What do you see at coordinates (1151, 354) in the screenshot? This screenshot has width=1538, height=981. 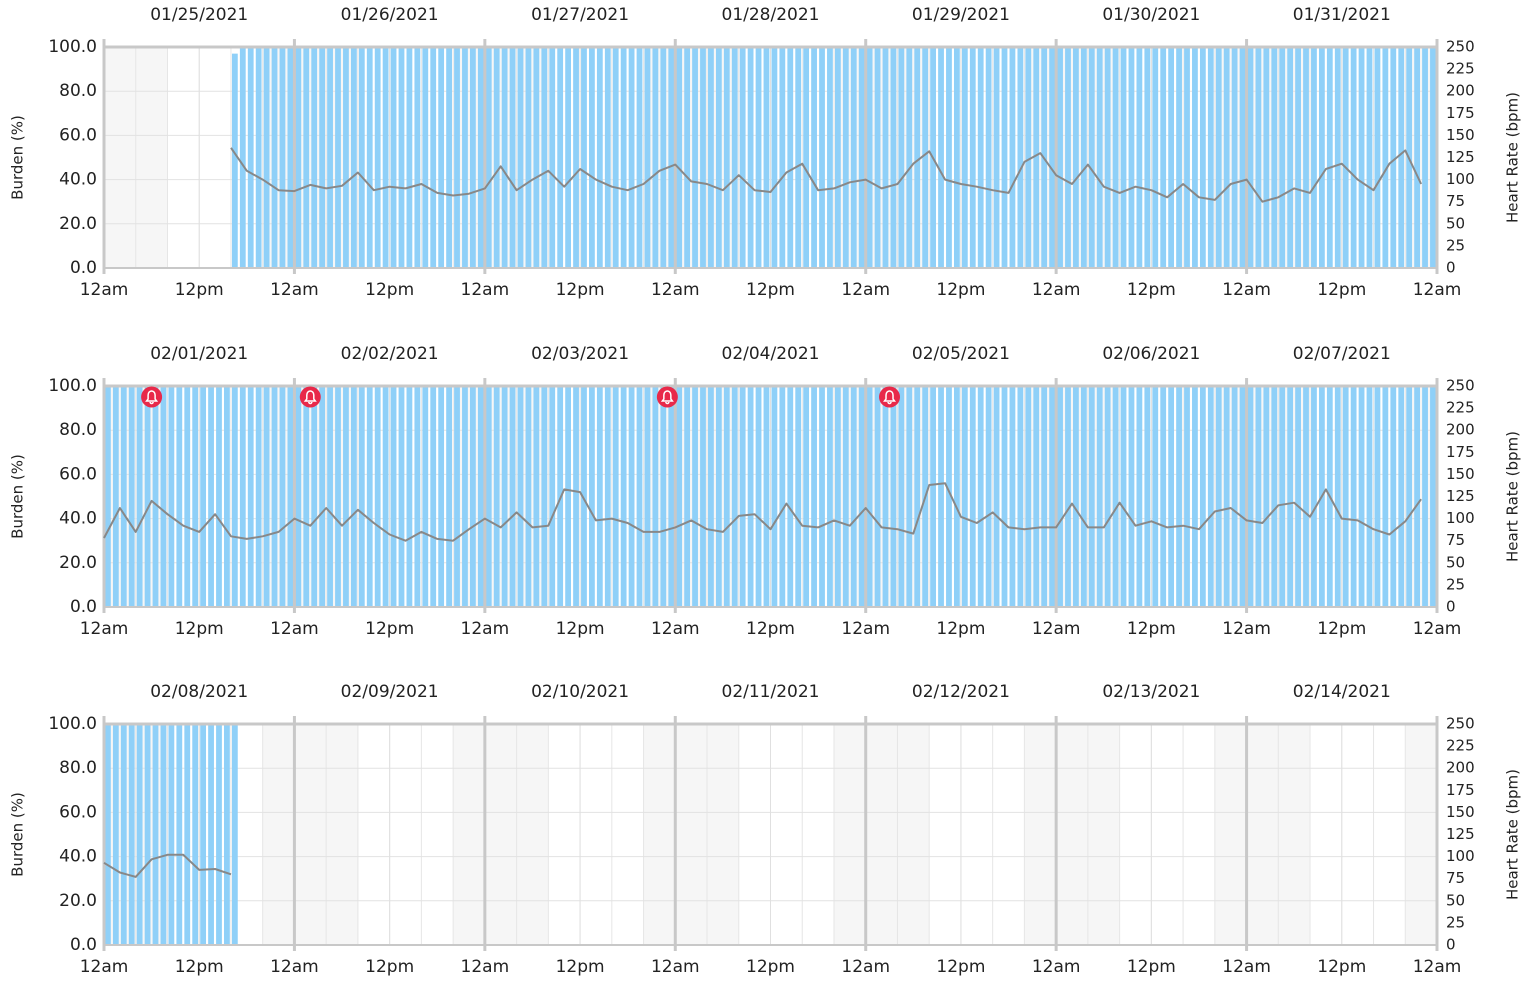 I see `date-label: 02/06/2021` at bounding box center [1151, 354].